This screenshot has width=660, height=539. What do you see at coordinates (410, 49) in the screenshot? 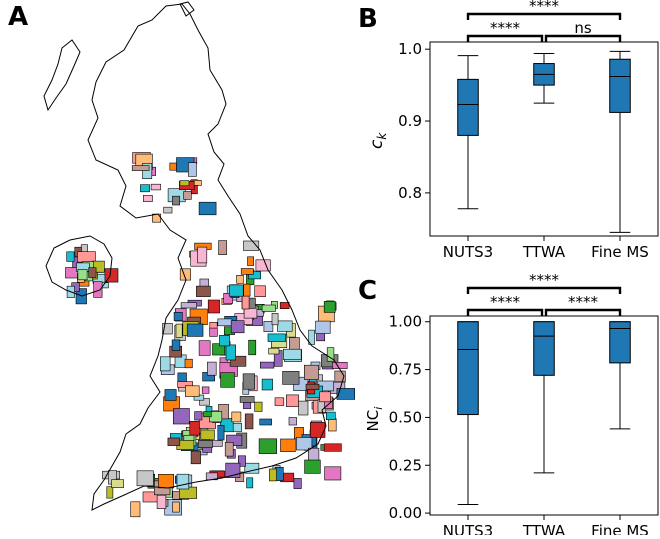
I see `y-tick-label: 1.0` at bounding box center [410, 49].